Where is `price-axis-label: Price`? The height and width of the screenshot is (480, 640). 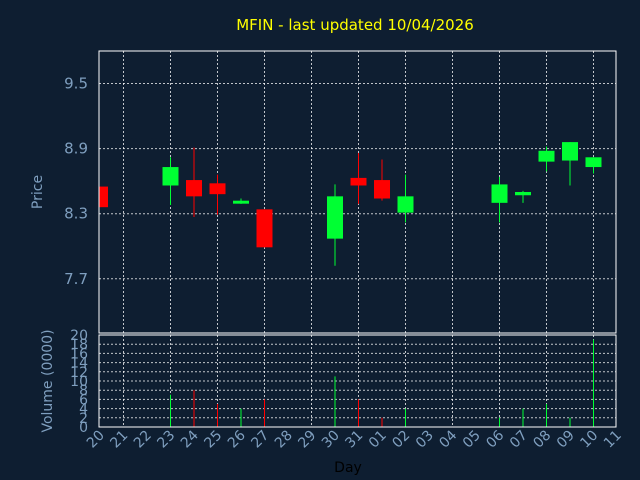 price-axis-label: Price is located at coordinates (38, 192).